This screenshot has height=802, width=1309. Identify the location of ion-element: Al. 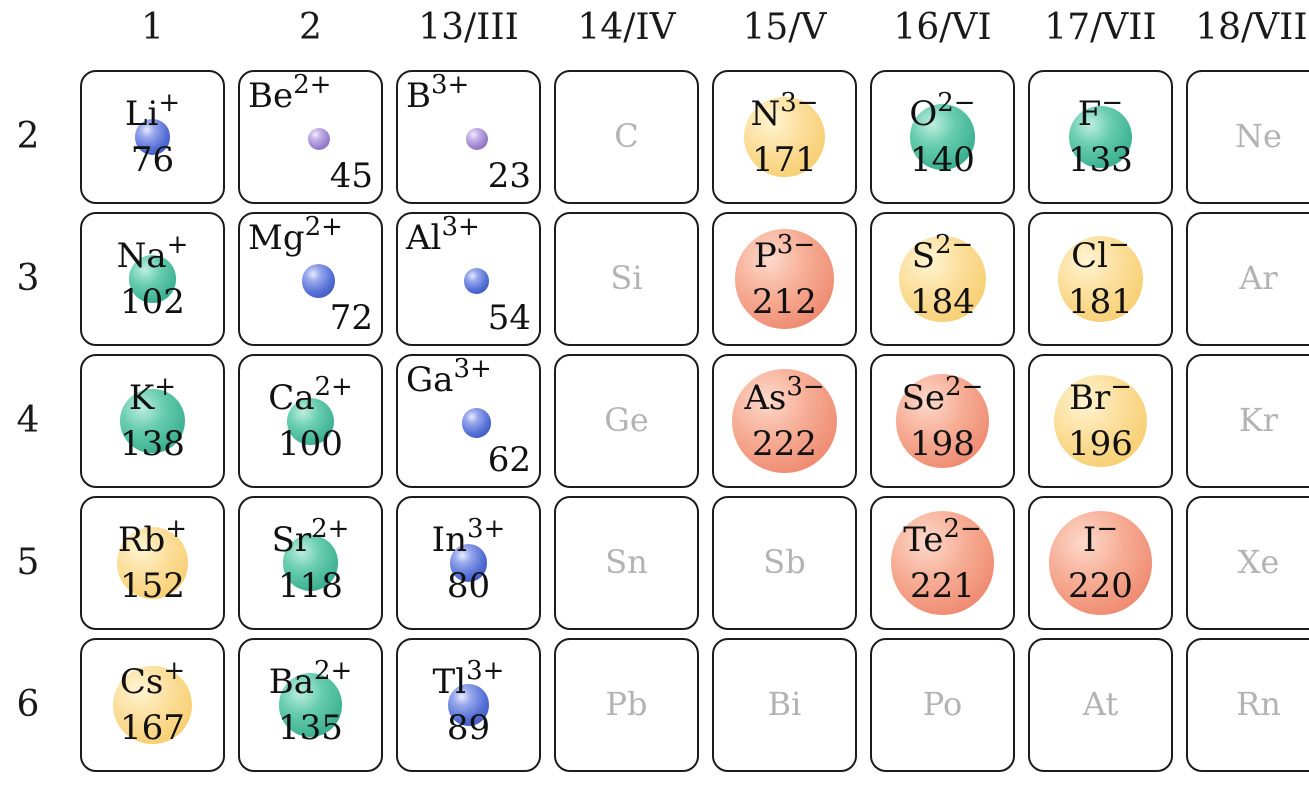
(424, 238).